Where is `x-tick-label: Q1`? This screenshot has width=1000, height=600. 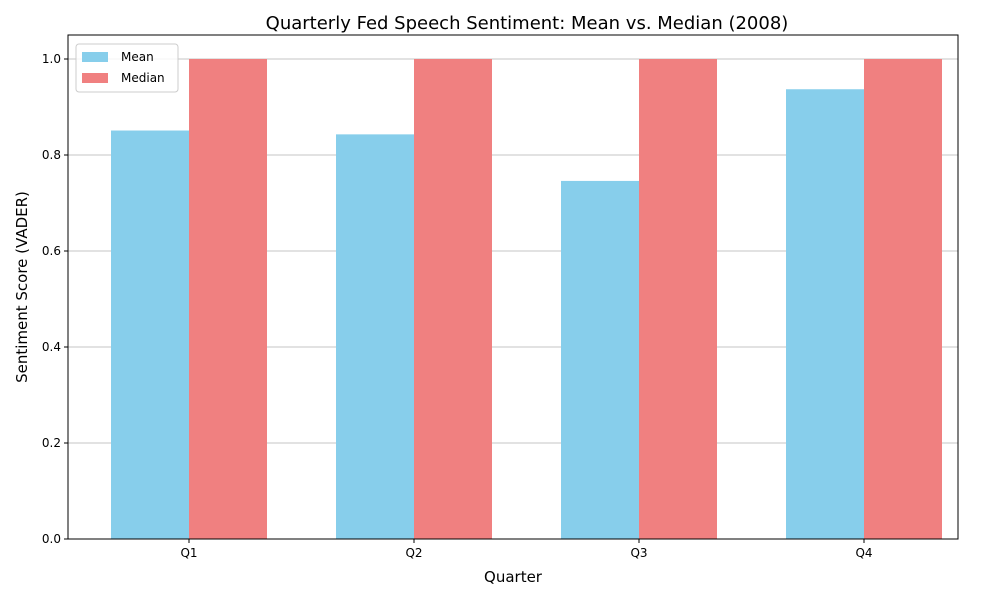
x-tick-label: Q1 is located at coordinates (188, 553).